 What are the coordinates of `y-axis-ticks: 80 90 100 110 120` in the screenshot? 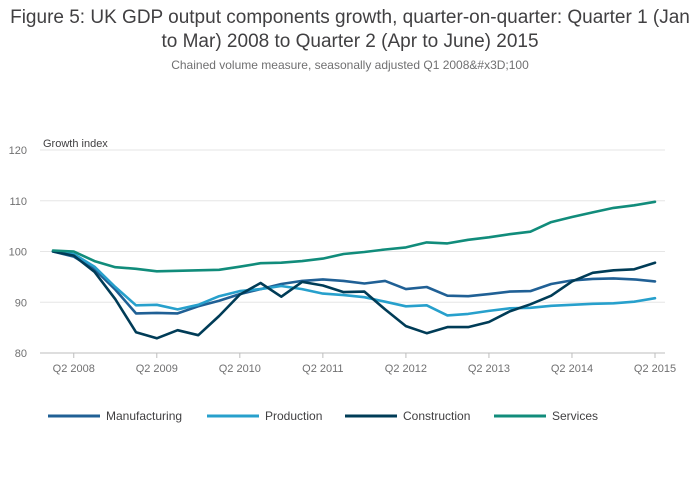 It's located at (18, 252).